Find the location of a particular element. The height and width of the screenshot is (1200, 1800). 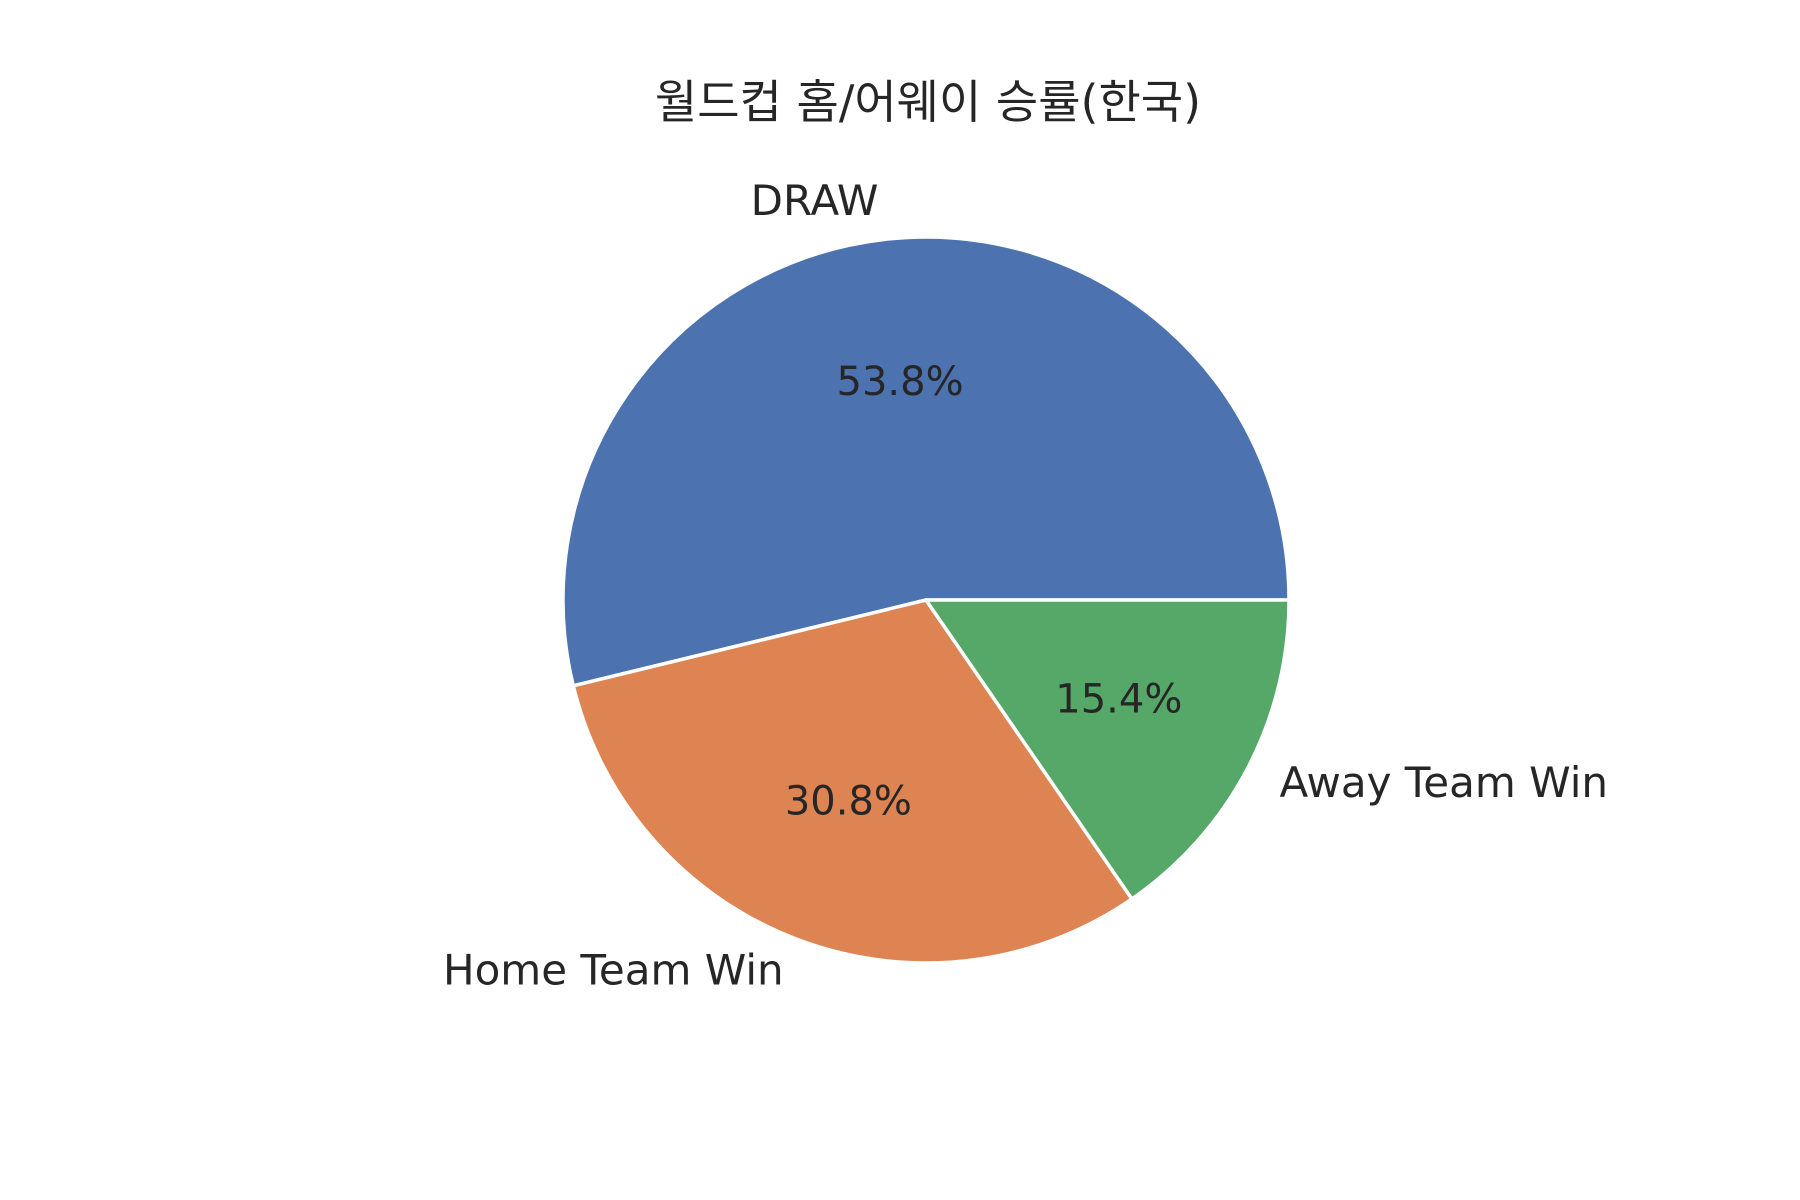

pct-label-draw: 53.8% is located at coordinates (900, 382).